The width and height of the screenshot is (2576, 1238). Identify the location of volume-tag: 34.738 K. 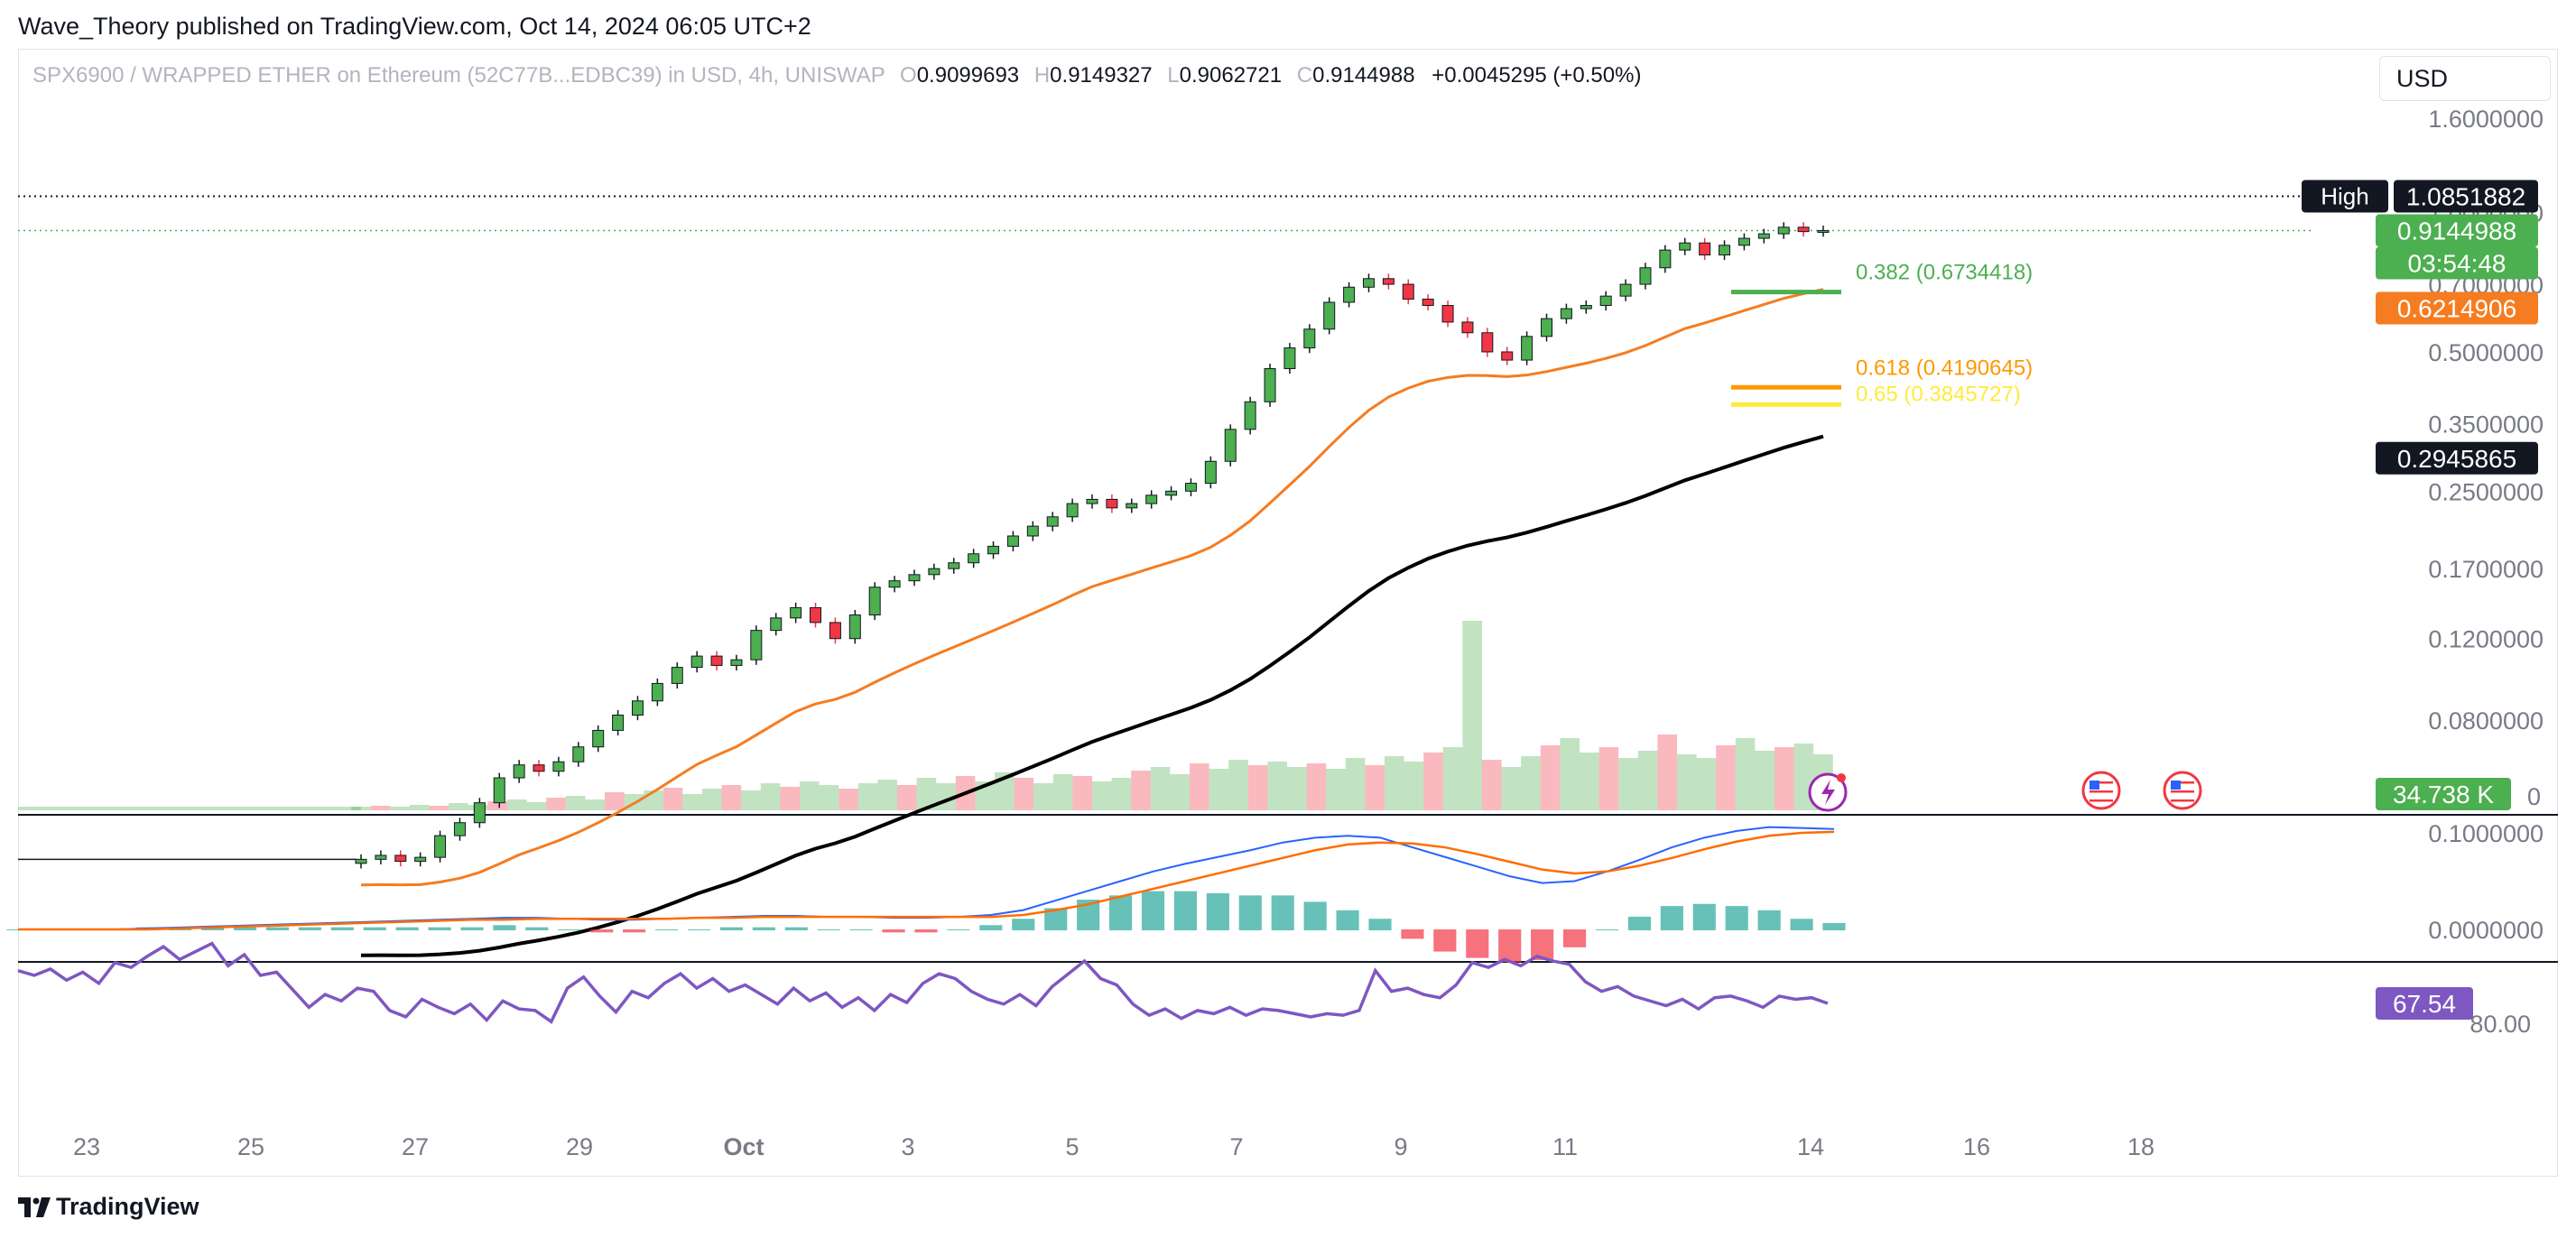
(2443, 794).